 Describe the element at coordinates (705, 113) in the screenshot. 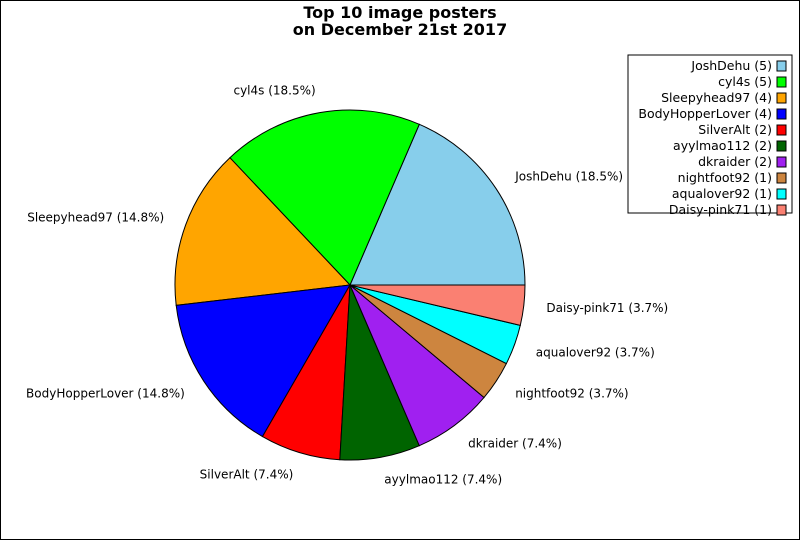

I see `legend-label-BodyHopperLover: BodyHopperLover (4)` at that location.